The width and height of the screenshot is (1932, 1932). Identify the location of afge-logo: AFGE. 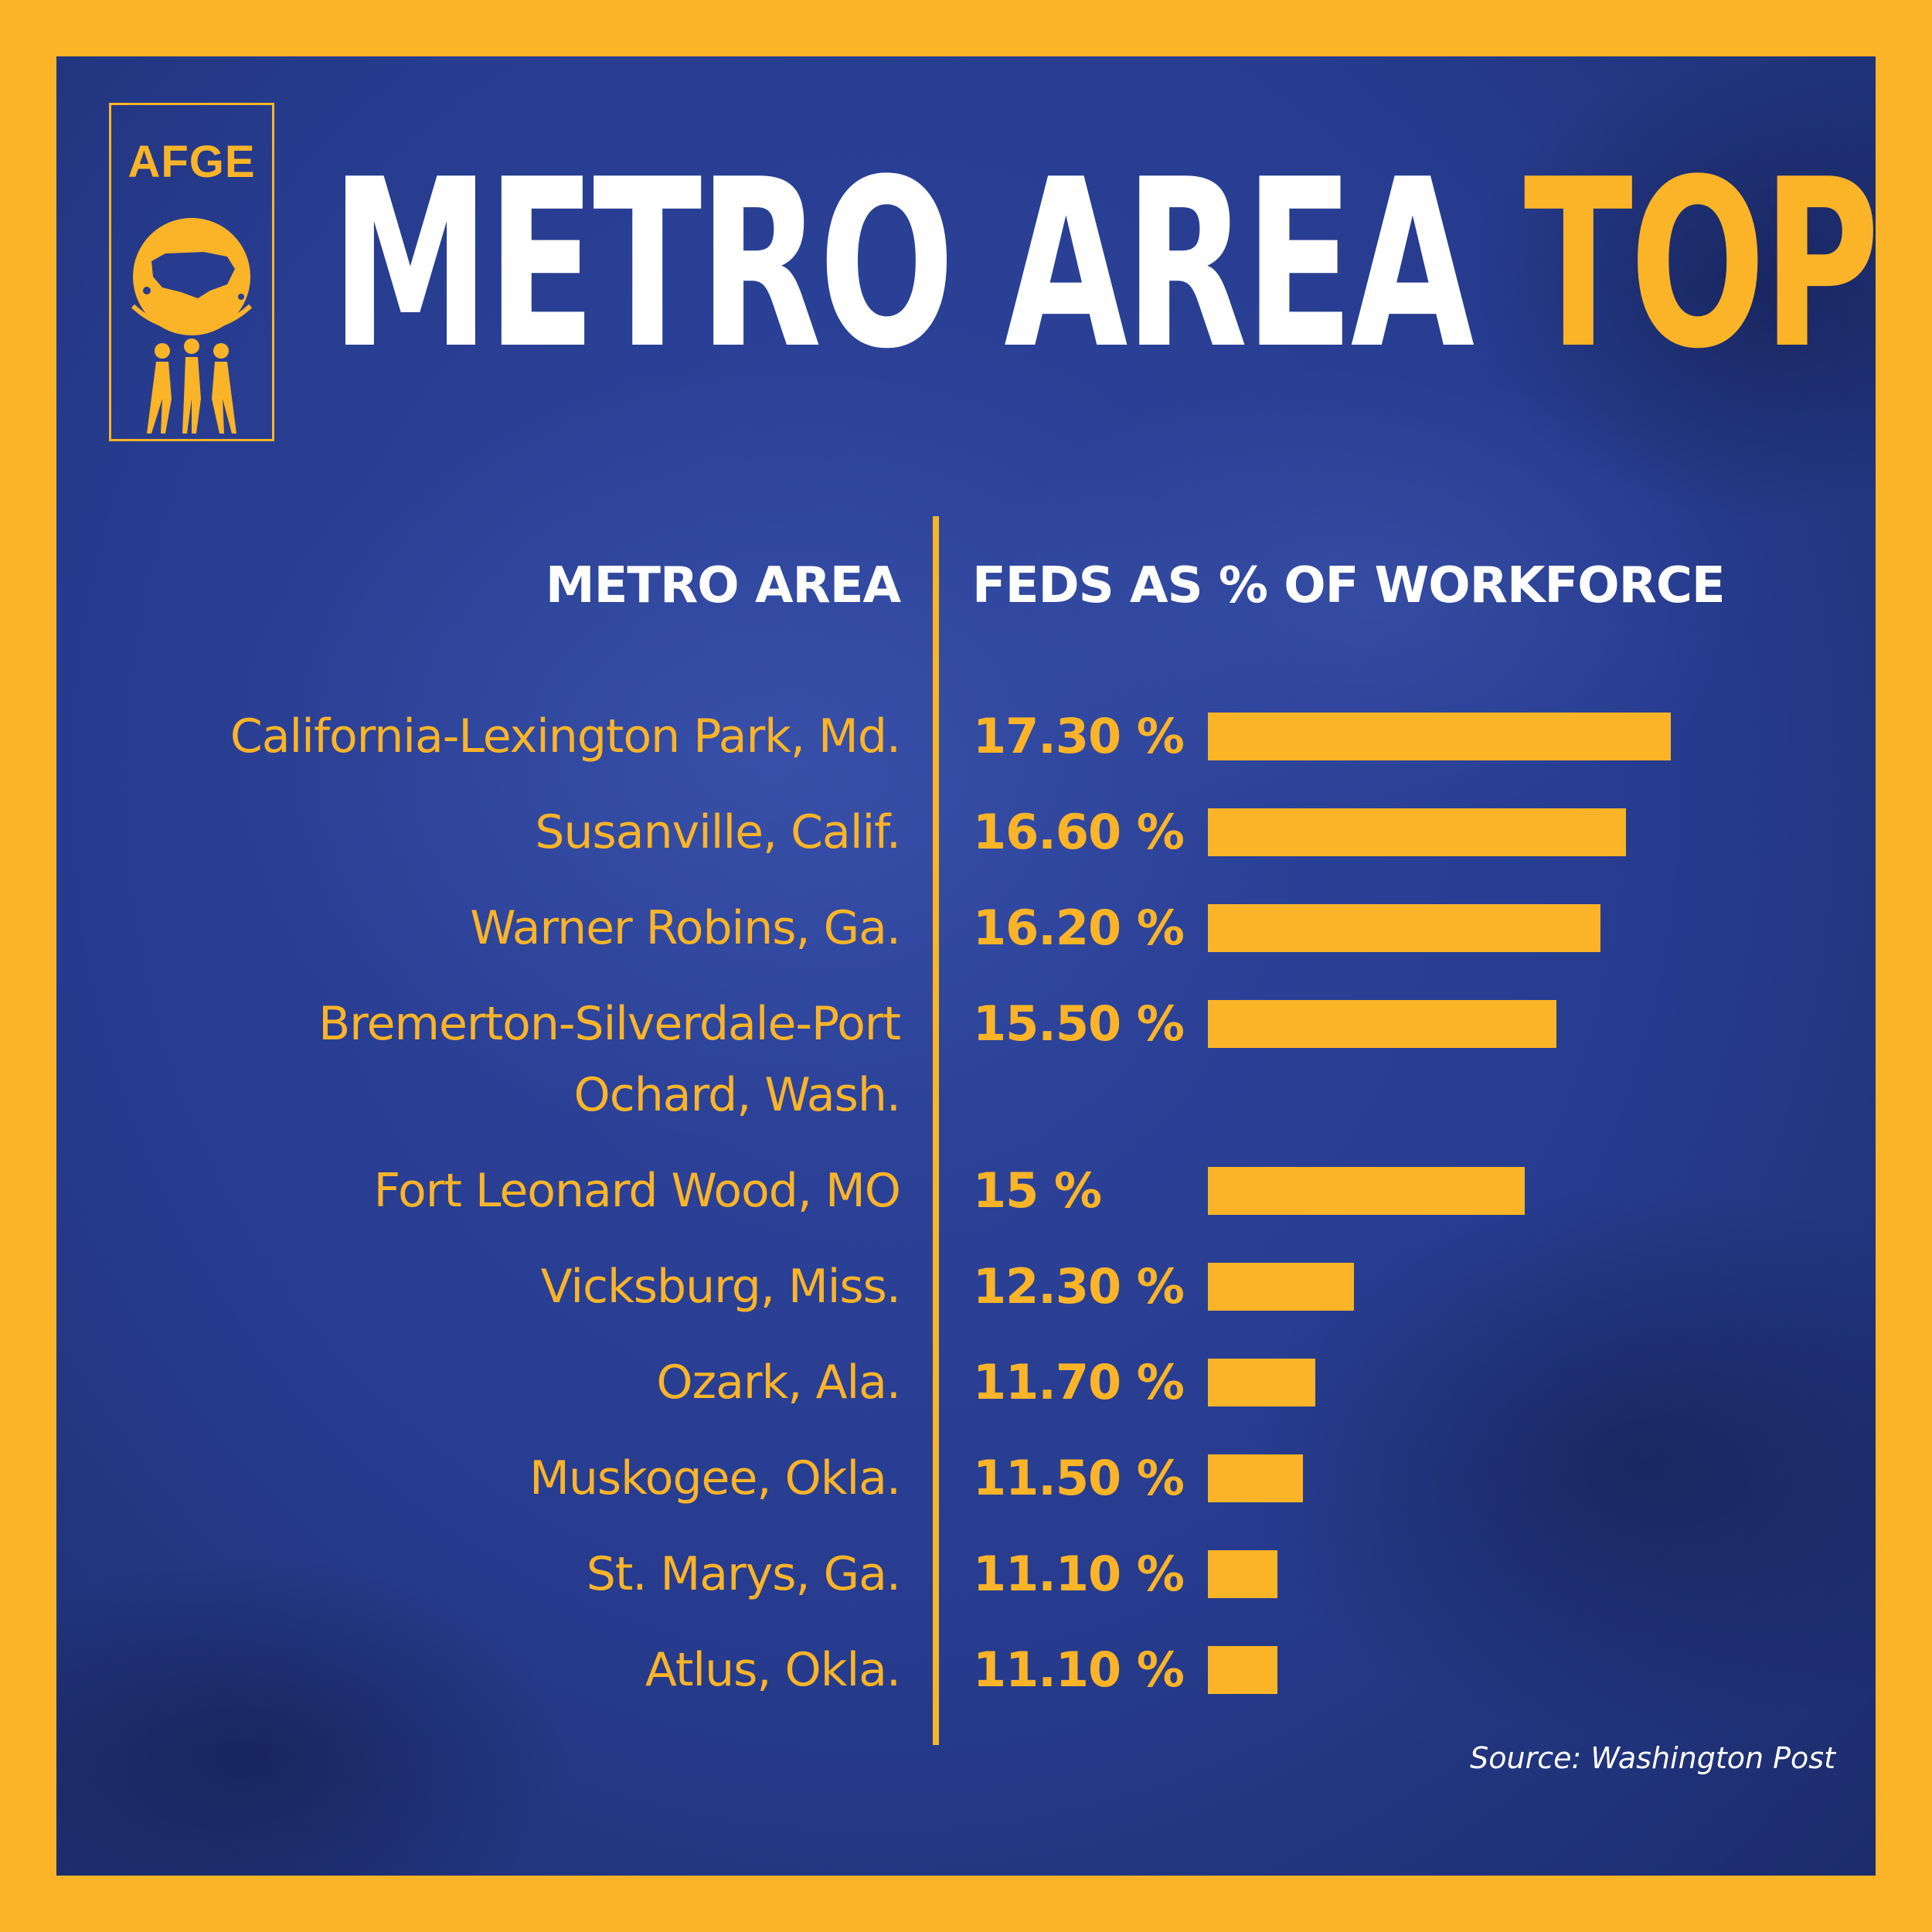
(192, 272).